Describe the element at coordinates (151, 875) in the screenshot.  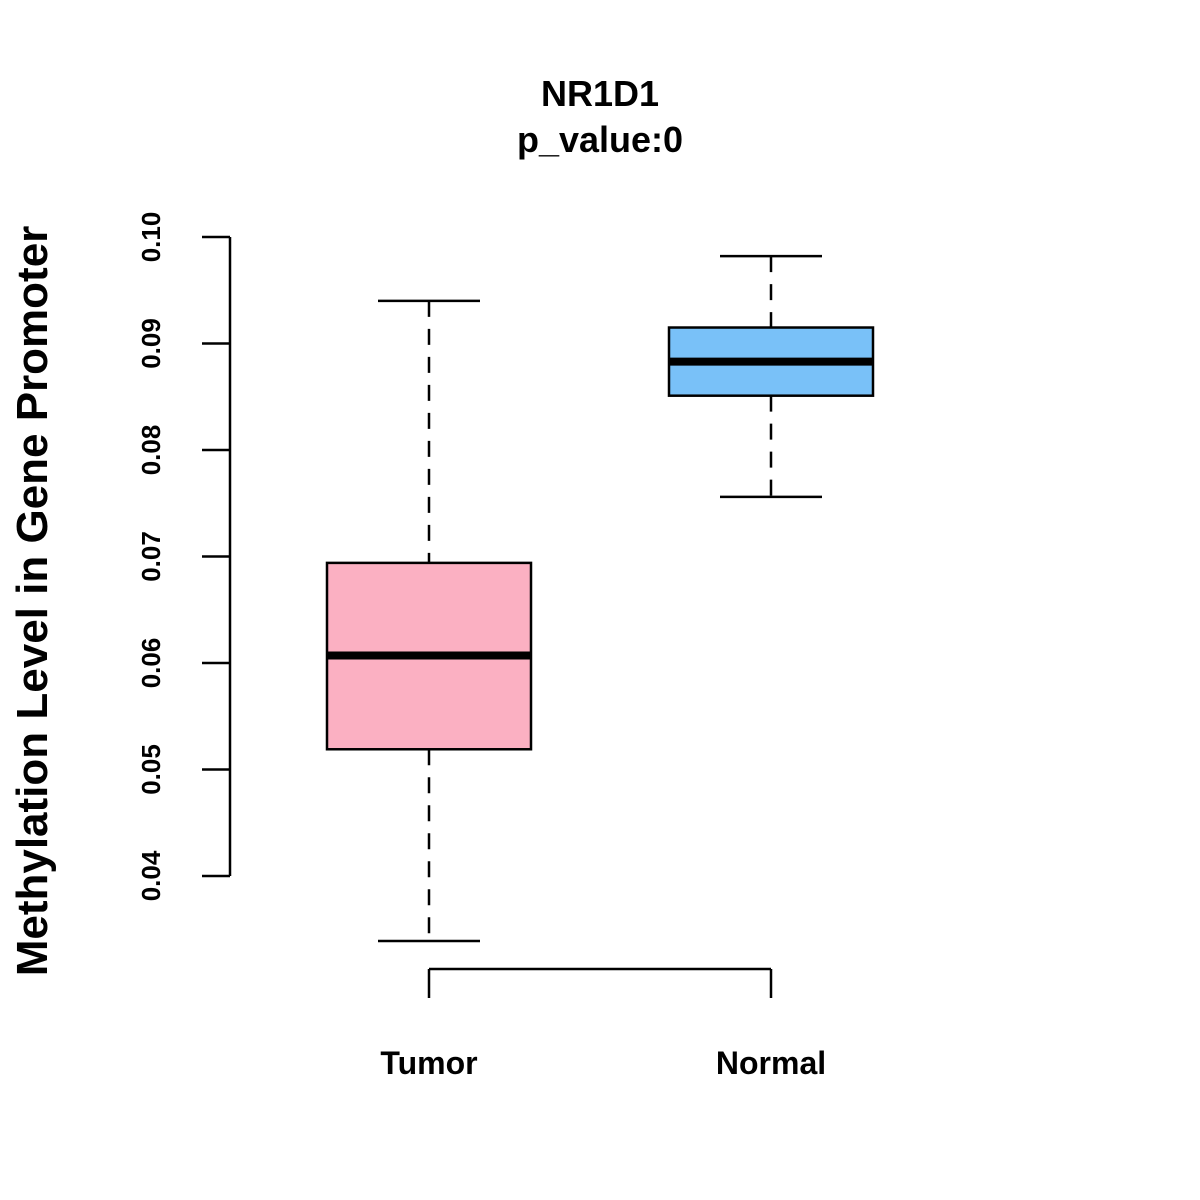
I see `y-tick-label: 0.04` at that location.